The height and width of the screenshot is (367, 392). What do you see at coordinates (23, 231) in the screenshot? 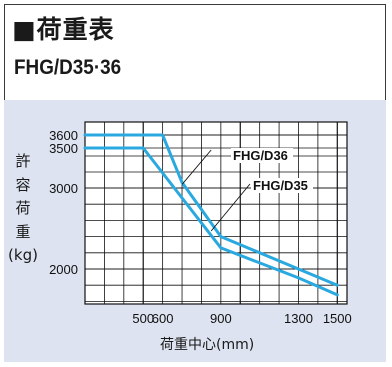
I see `y-axis-label-char: 重` at bounding box center [23, 231].